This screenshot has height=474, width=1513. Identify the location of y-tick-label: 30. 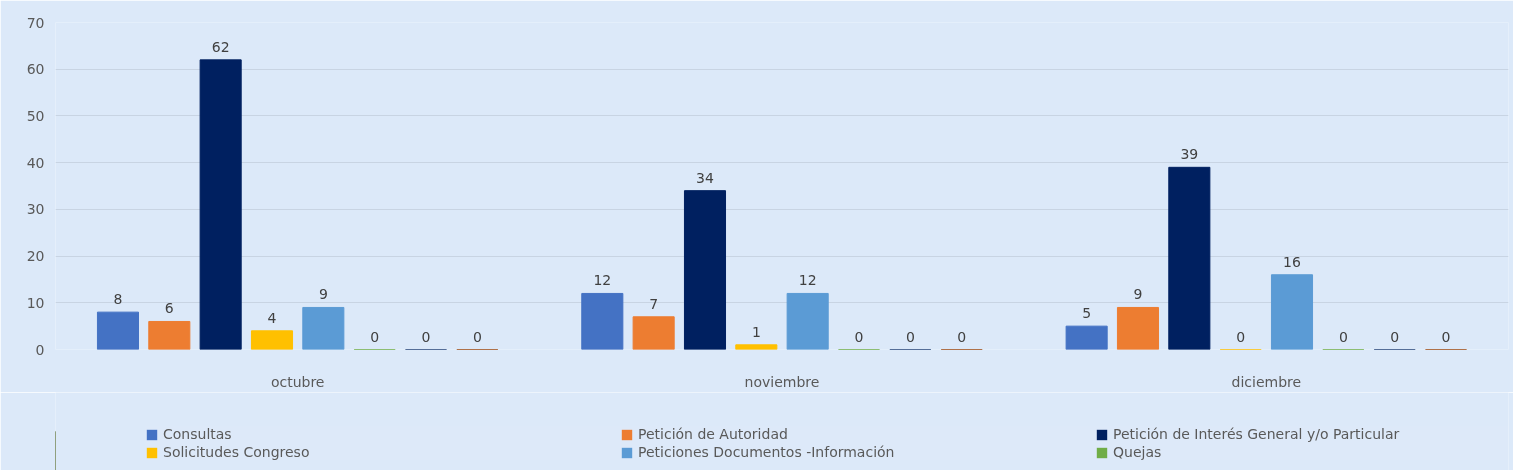
(35, 209).